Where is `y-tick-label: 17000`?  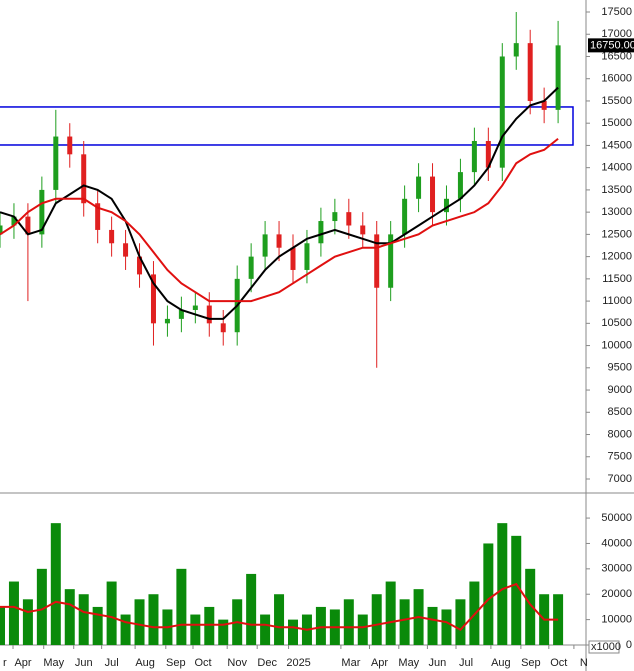
y-tick-label: 17000 is located at coordinates (616, 34).